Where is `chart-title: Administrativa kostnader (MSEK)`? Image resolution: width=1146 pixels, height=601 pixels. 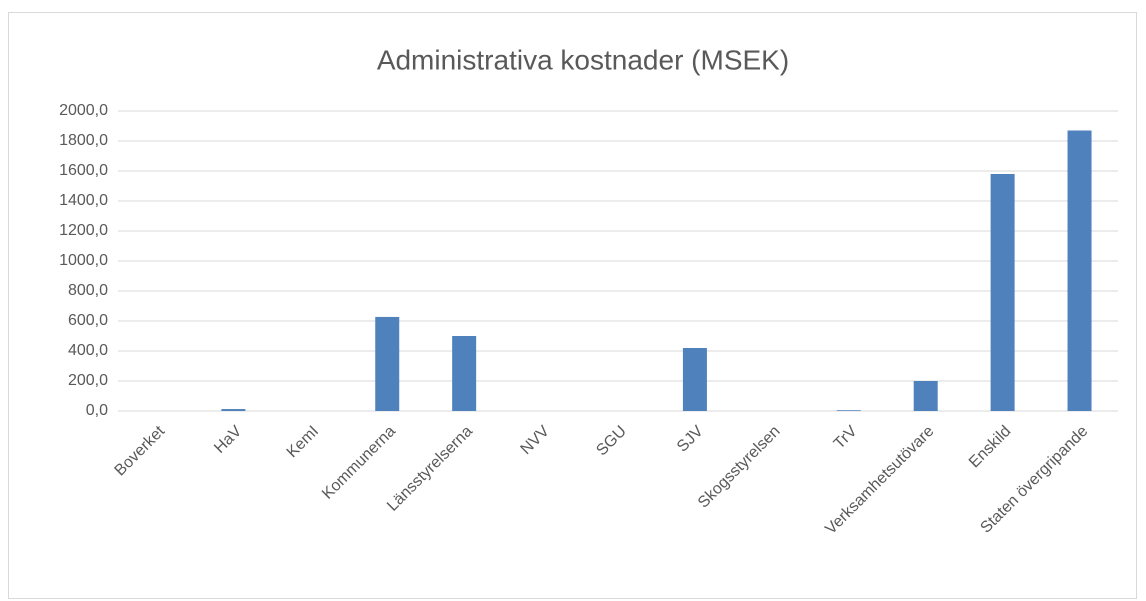
chart-title: Administrativa kostnader (MSEK) is located at coordinates (583, 59).